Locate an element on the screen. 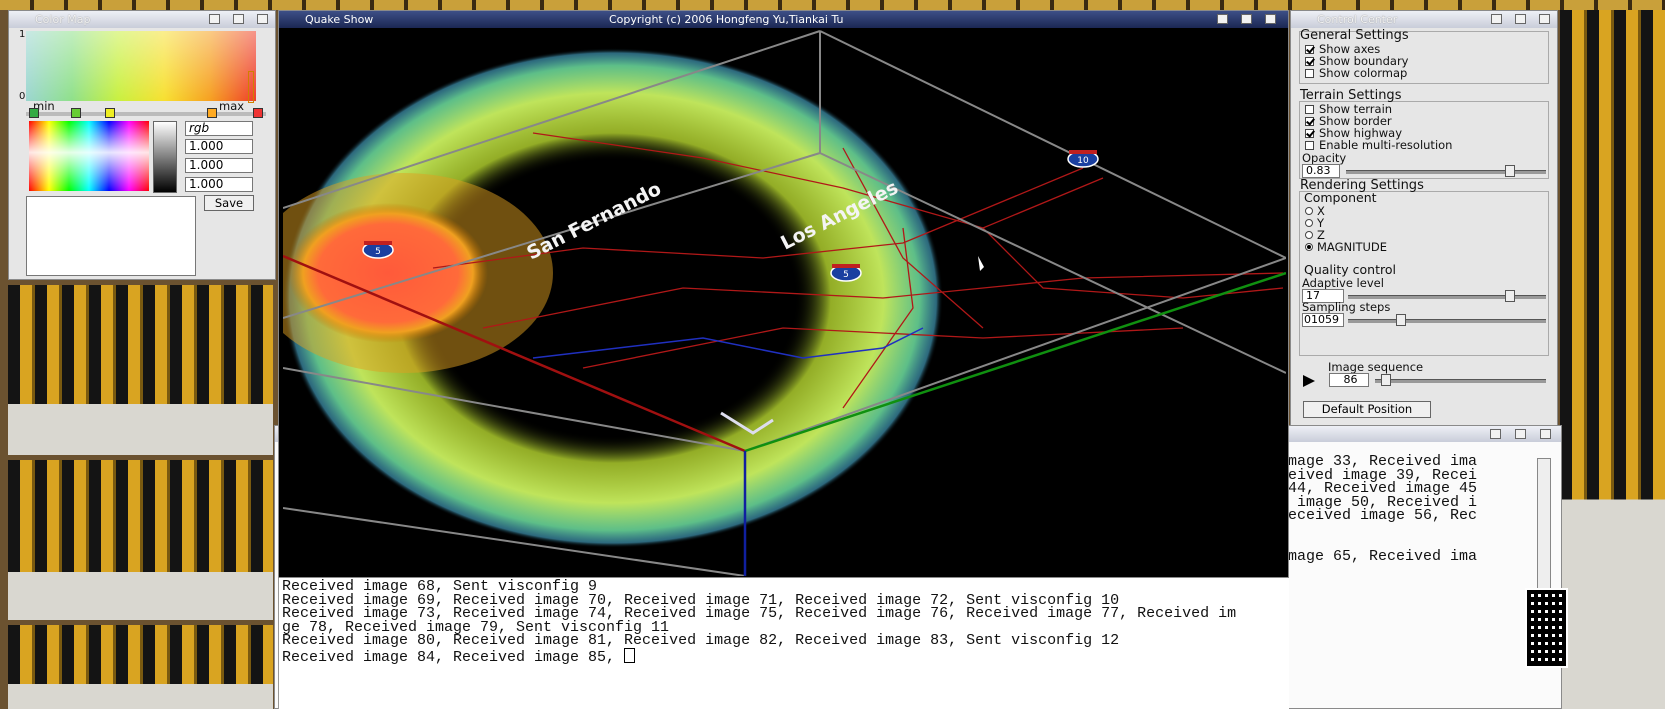 The height and width of the screenshot is (709, 1665). axis-label: 1 is located at coordinates (22, 34).